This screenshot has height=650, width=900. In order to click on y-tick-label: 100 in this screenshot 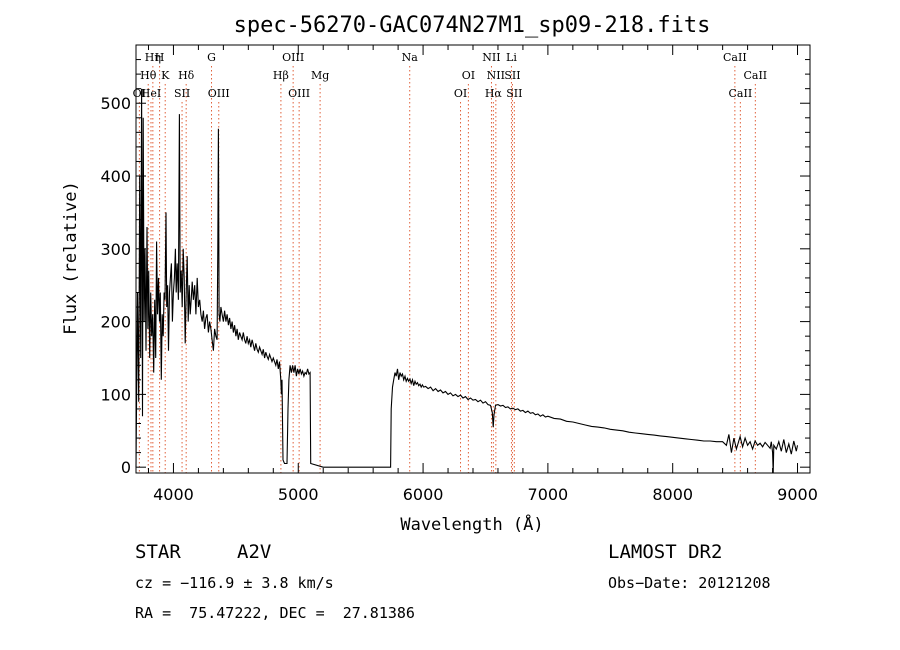, I will do `click(115, 394)`.